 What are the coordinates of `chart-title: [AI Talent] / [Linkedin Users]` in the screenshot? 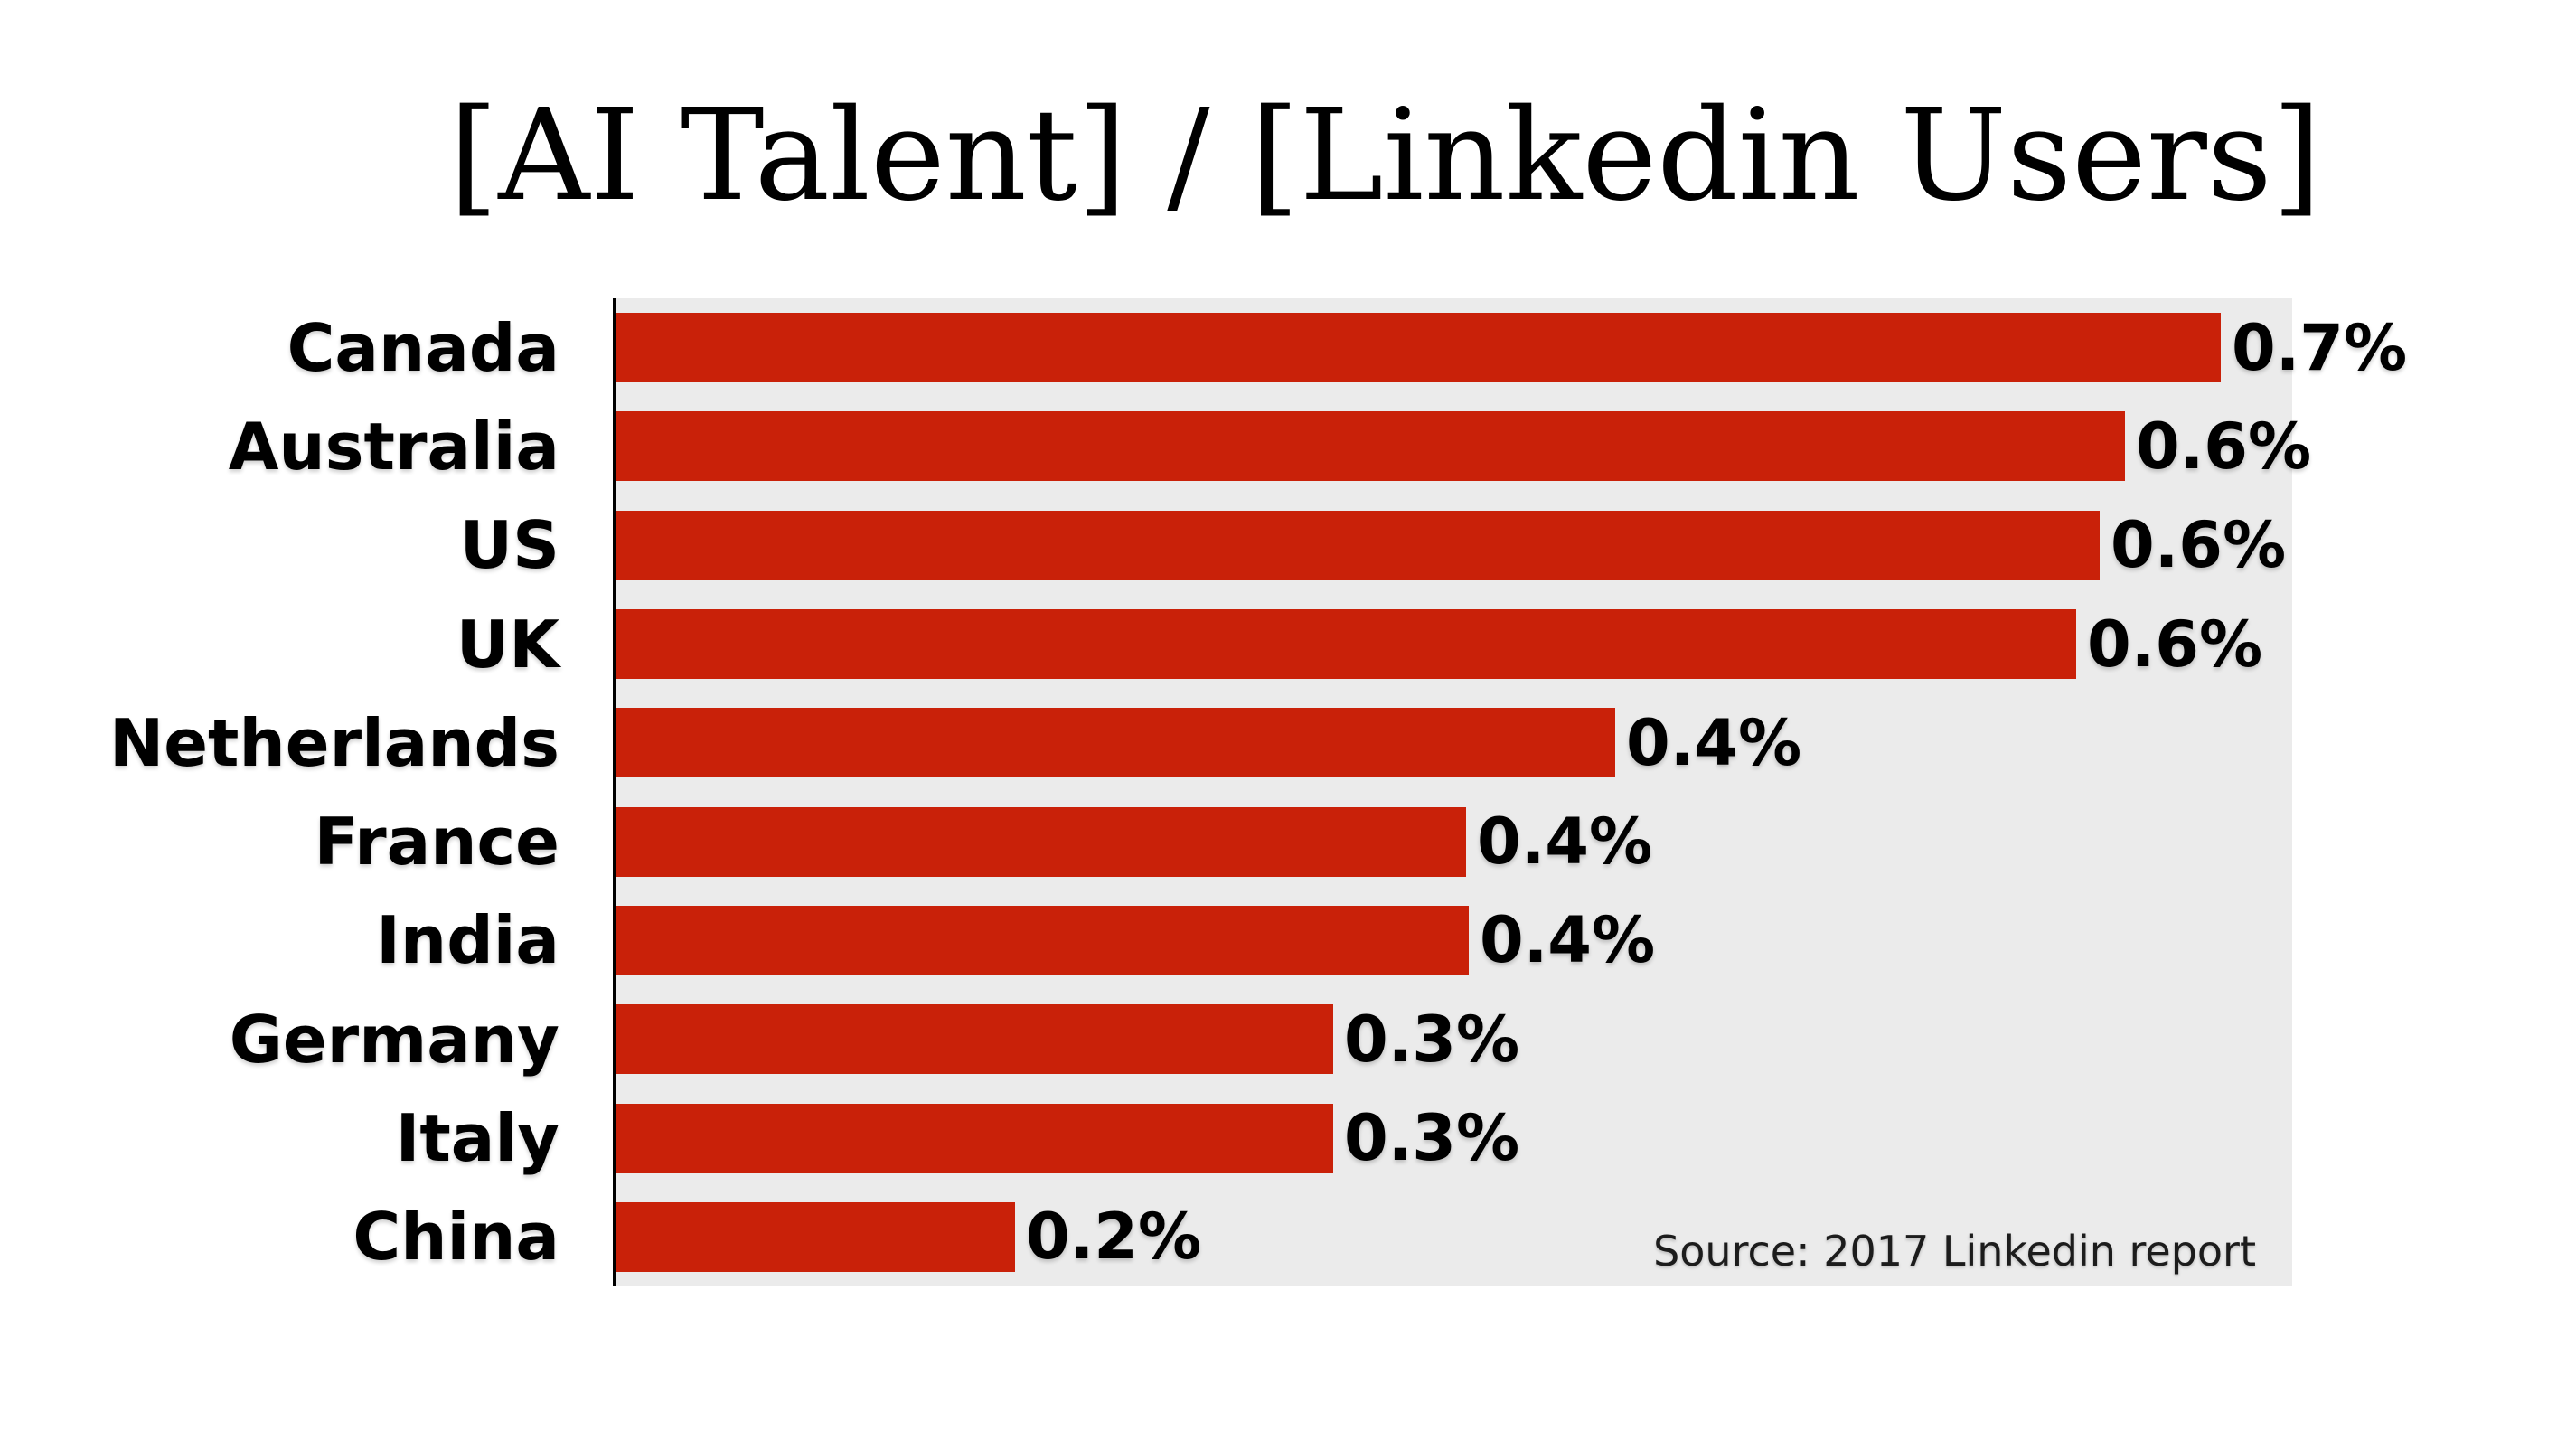 It's located at (1385, 156).